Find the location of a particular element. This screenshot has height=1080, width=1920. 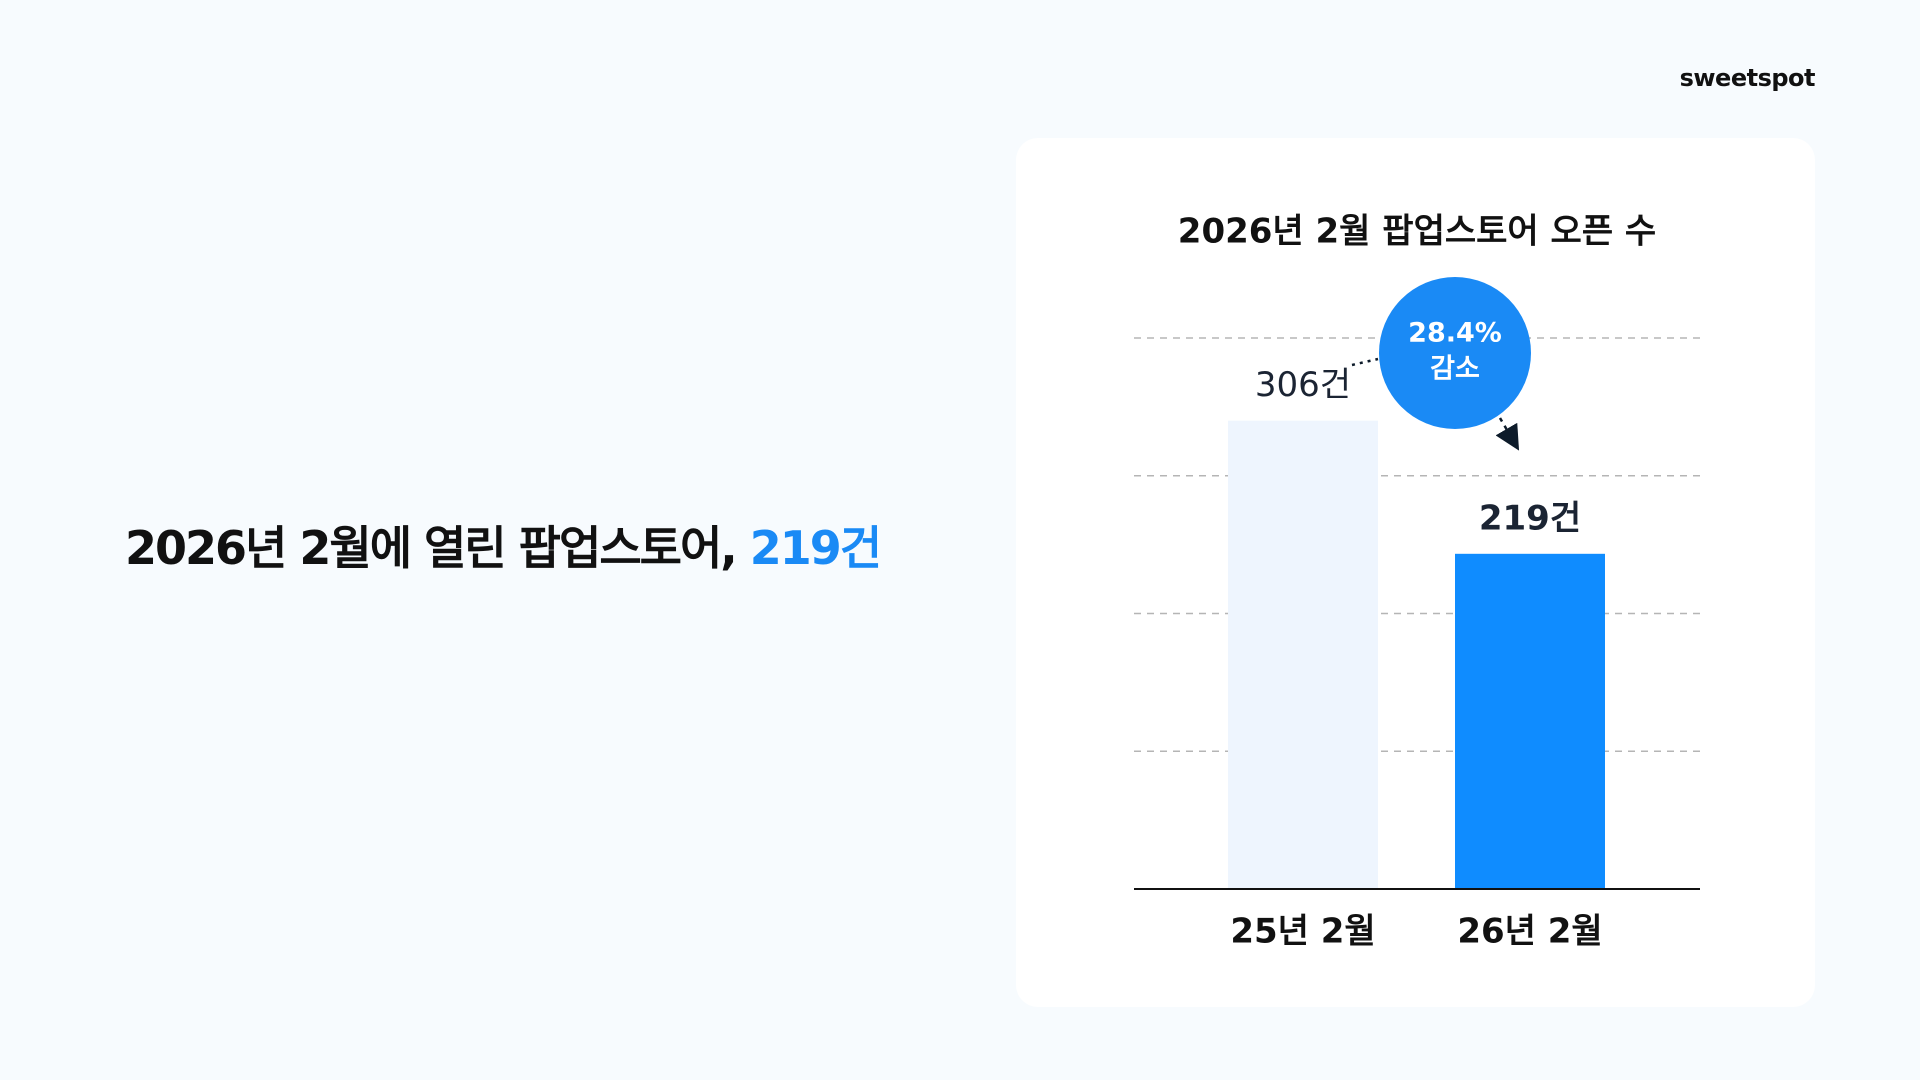

chart-title: 2026년 2월 팝업스토어 오픈 수 is located at coordinates (1417, 232).